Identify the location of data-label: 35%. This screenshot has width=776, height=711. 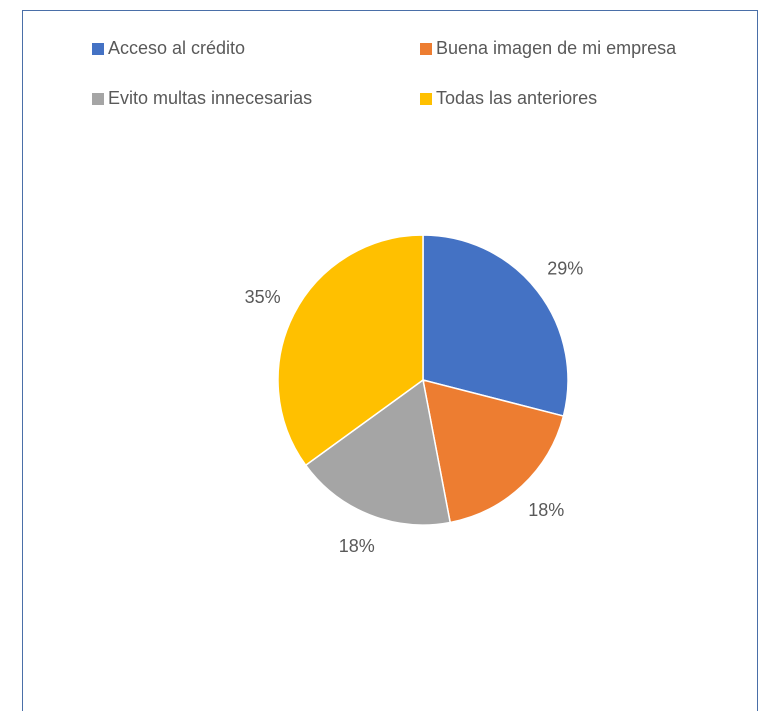
(263, 297).